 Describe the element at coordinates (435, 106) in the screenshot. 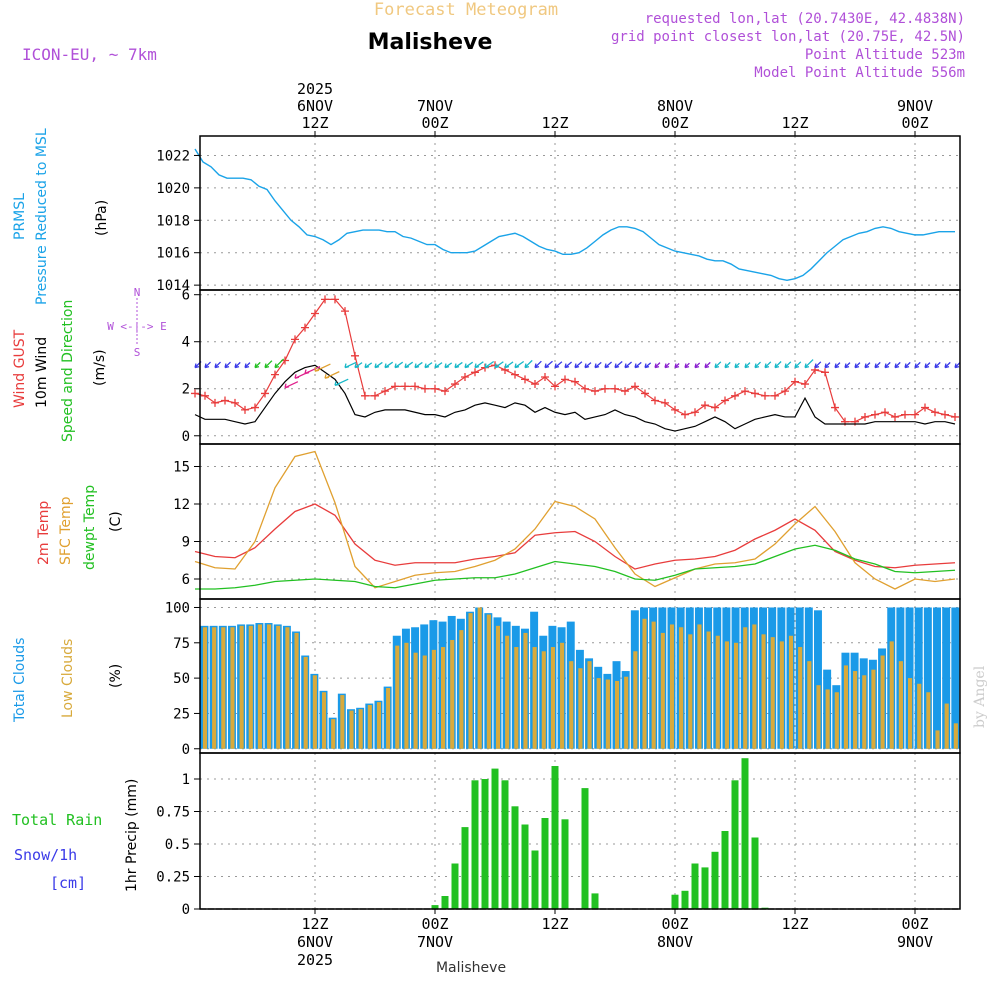

I see `time-label-top: 7NOV` at that location.